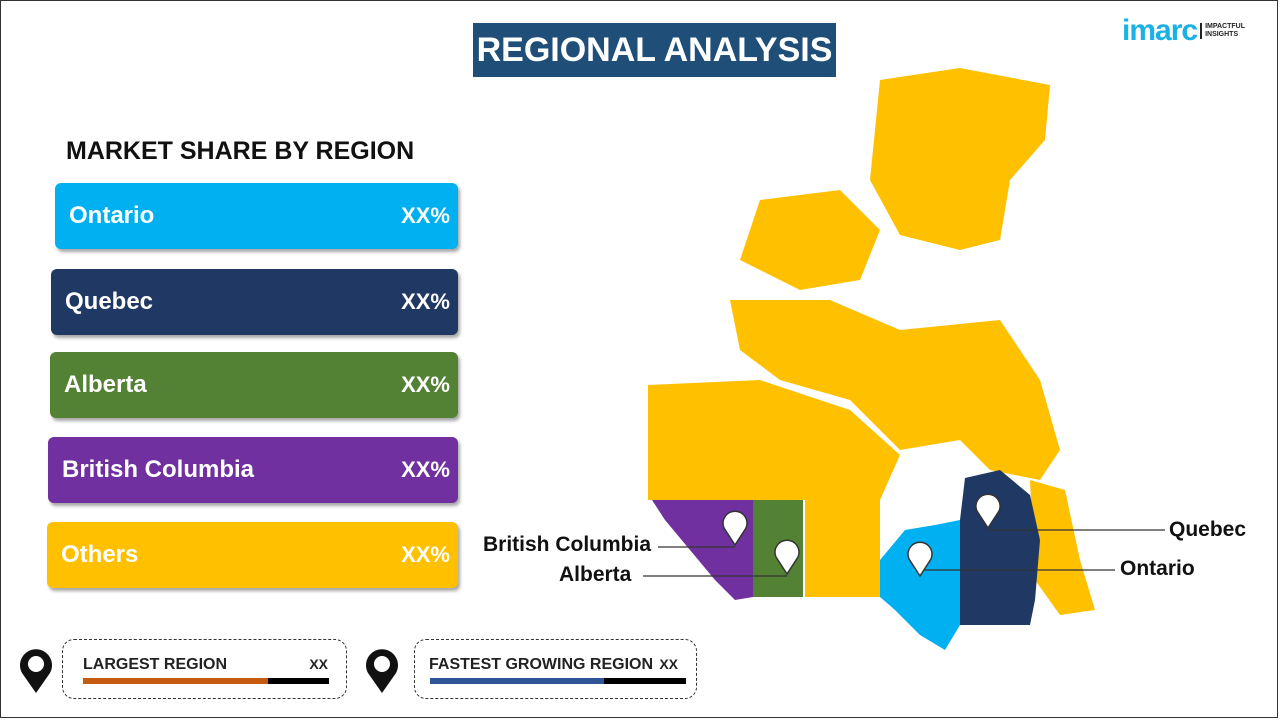 The height and width of the screenshot is (720, 1280). Describe the element at coordinates (595, 574) in the screenshot. I see `map-label-alberta: Alberta` at that location.